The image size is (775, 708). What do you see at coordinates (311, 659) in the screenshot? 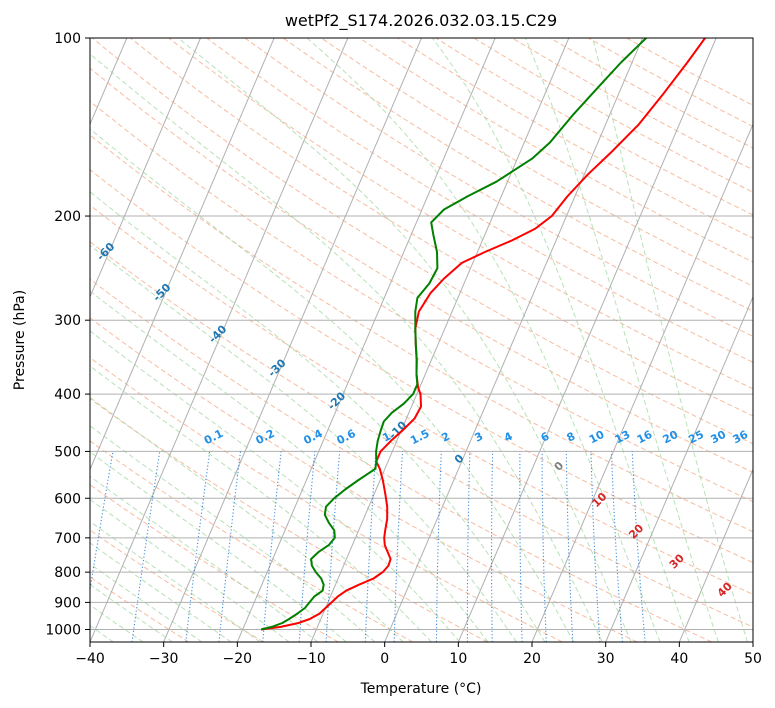
I see `x-tick-label: −10` at bounding box center [311, 659].